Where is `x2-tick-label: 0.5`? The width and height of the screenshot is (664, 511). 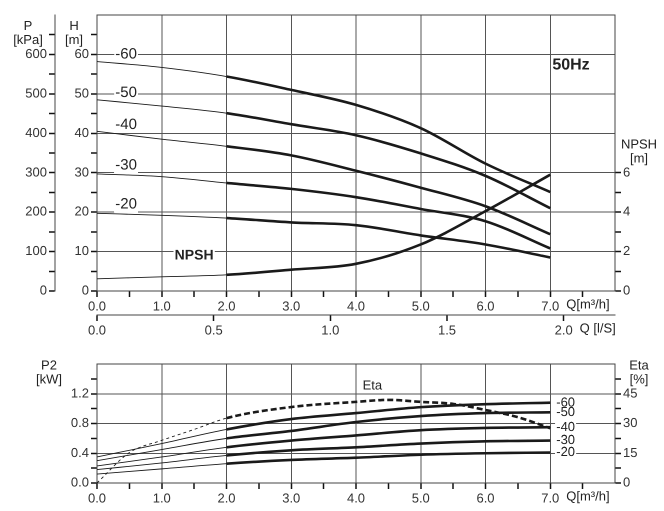 x2-tick-label: 0.5 is located at coordinates (213, 330).